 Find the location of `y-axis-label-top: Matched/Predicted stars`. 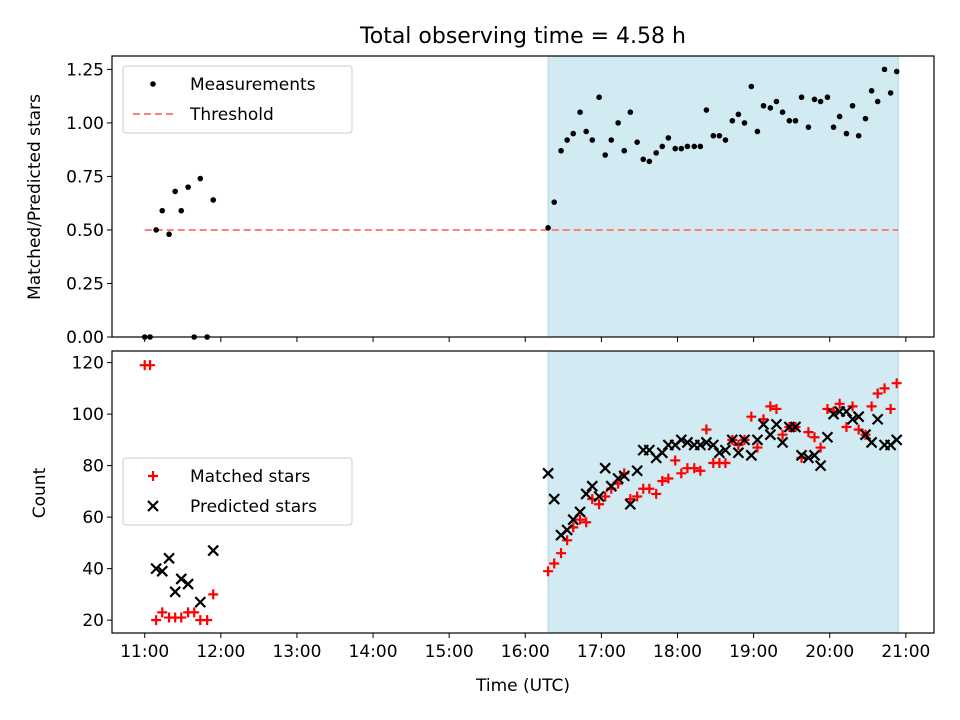

y-axis-label-top: Matched/Predicted stars is located at coordinates (35, 197).